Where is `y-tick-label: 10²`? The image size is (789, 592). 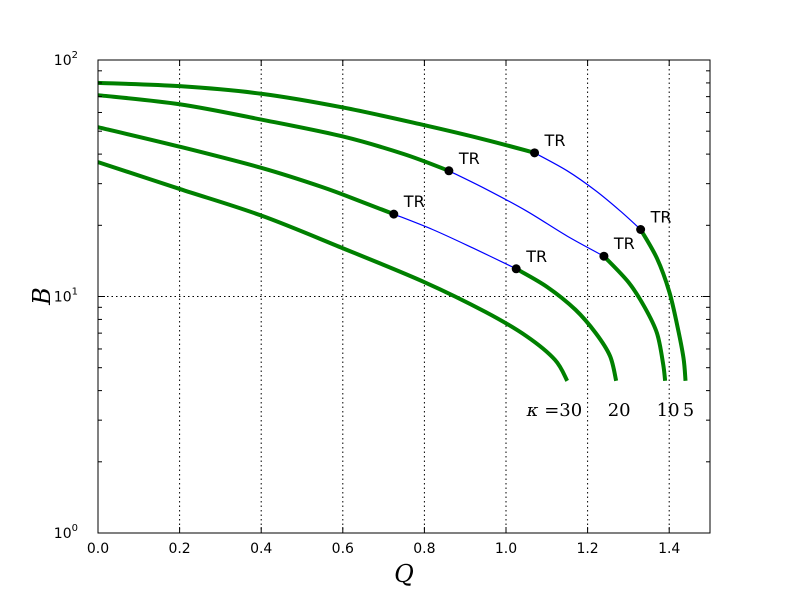 y-tick-label: 10² is located at coordinates (66, 59).